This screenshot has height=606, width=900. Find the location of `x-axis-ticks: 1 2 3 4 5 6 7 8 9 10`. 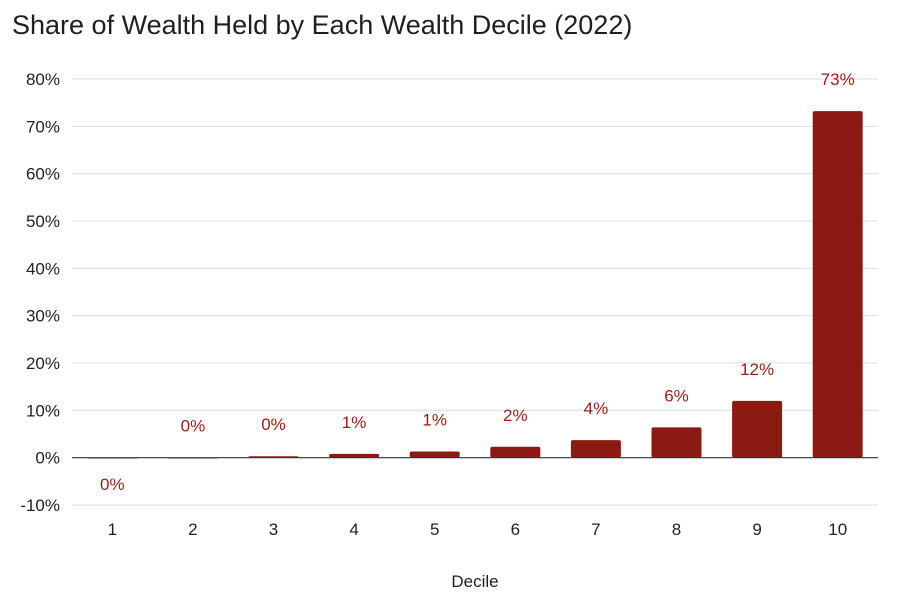

x-axis-ticks: 1 2 3 4 5 6 7 8 9 10 is located at coordinates (478, 529).